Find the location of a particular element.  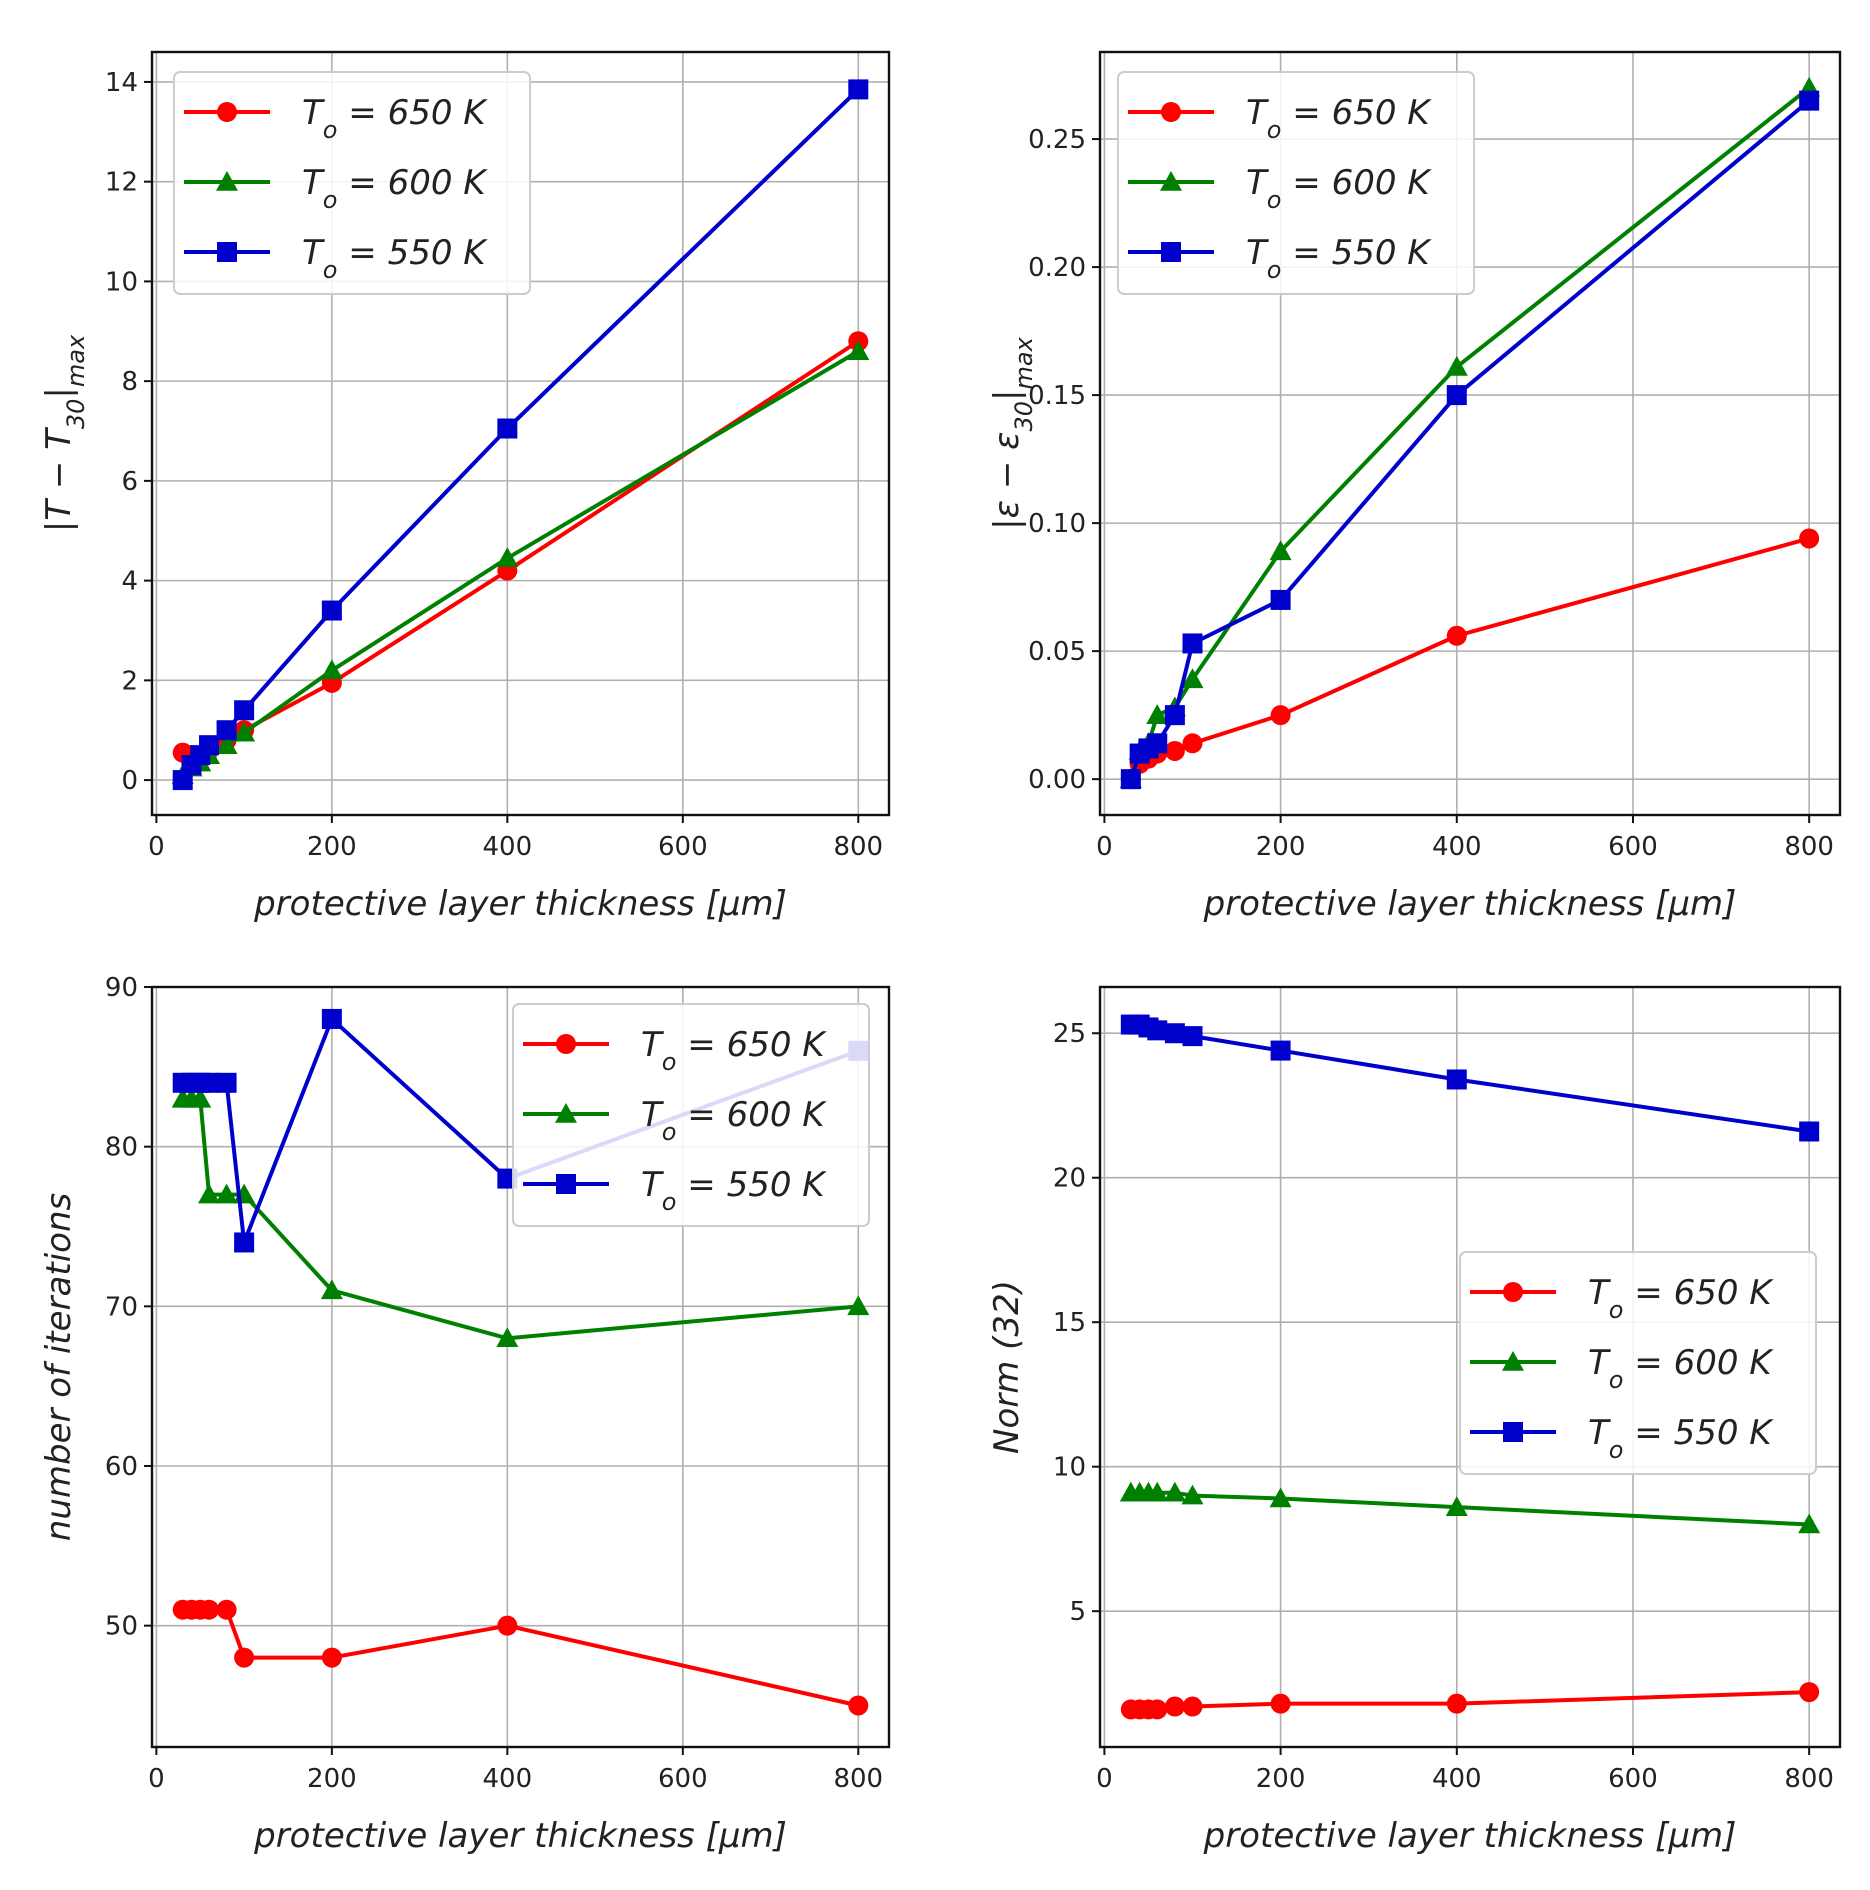

y-tick-label: 0.00 is located at coordinates (1057, 780).